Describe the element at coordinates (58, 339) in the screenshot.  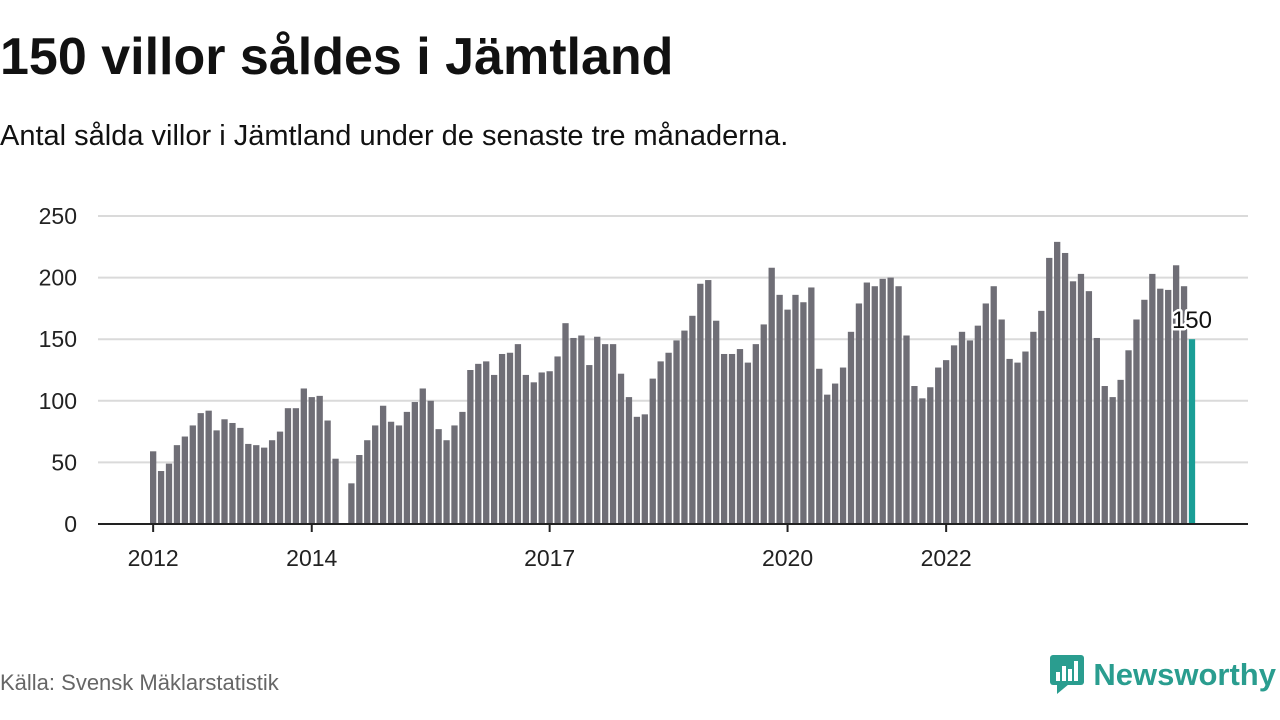
I see `y-tick-label: 150` at that location.